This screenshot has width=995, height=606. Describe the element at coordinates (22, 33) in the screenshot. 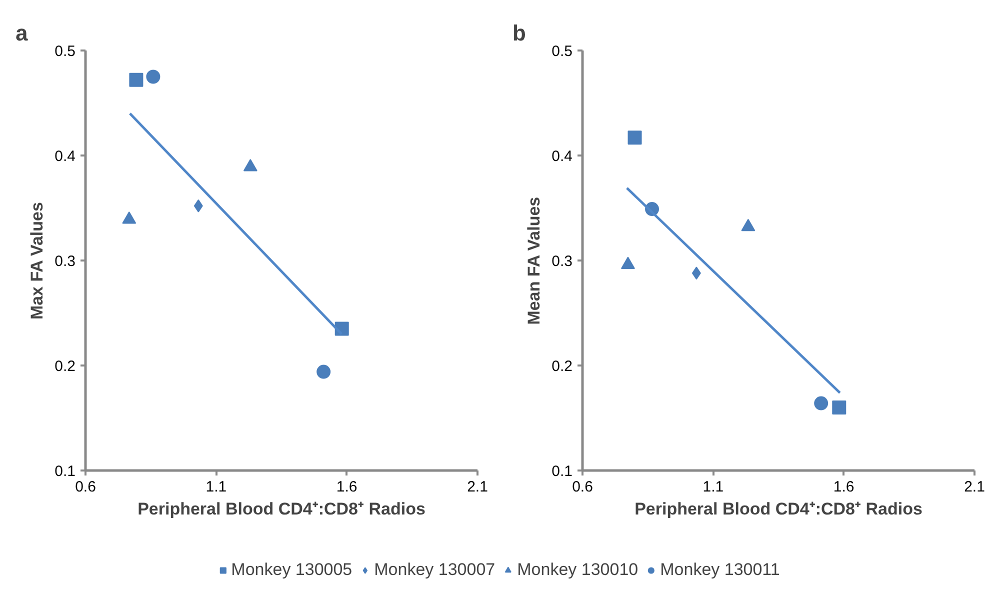

I see `chart-title: a` at that location.